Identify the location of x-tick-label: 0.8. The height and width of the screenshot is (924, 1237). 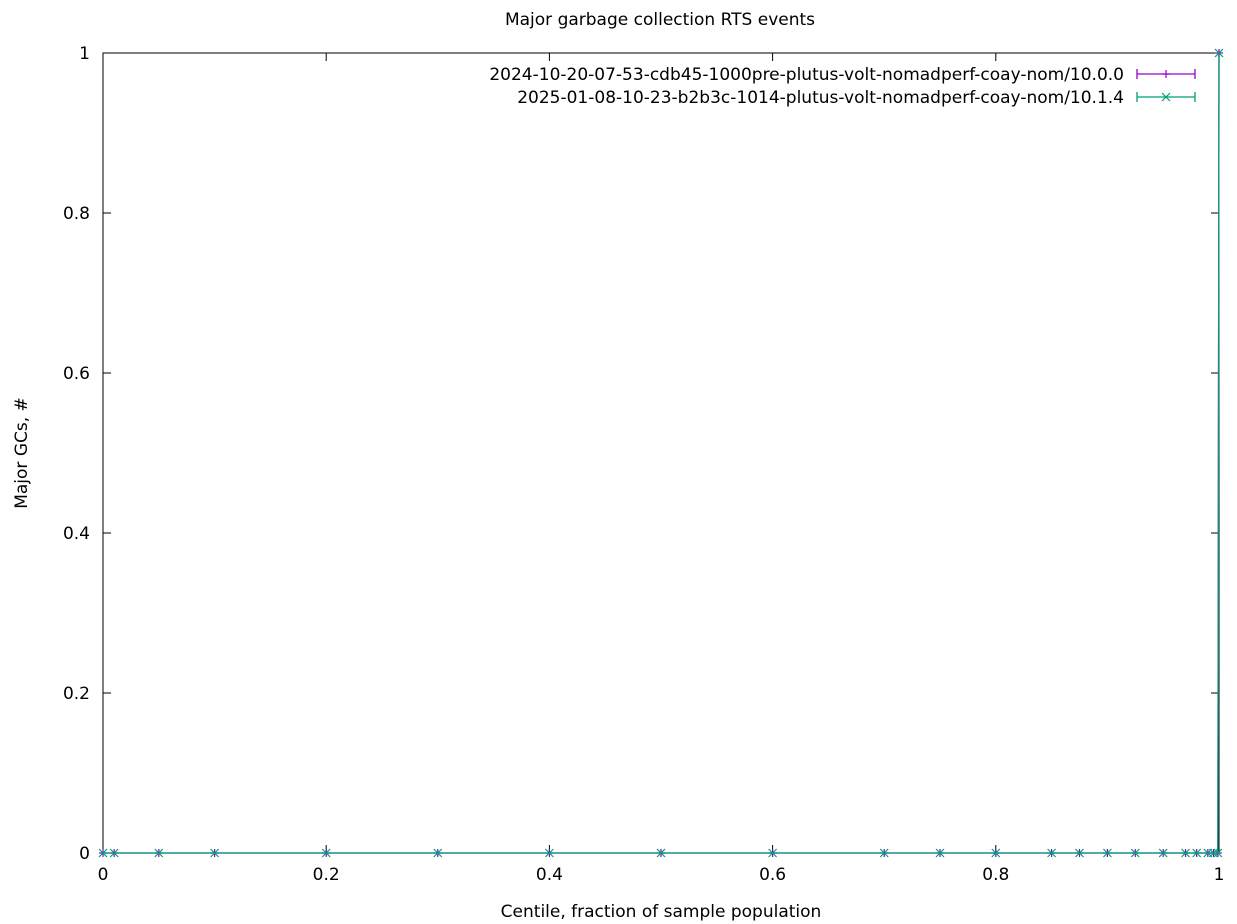
(995, 875).